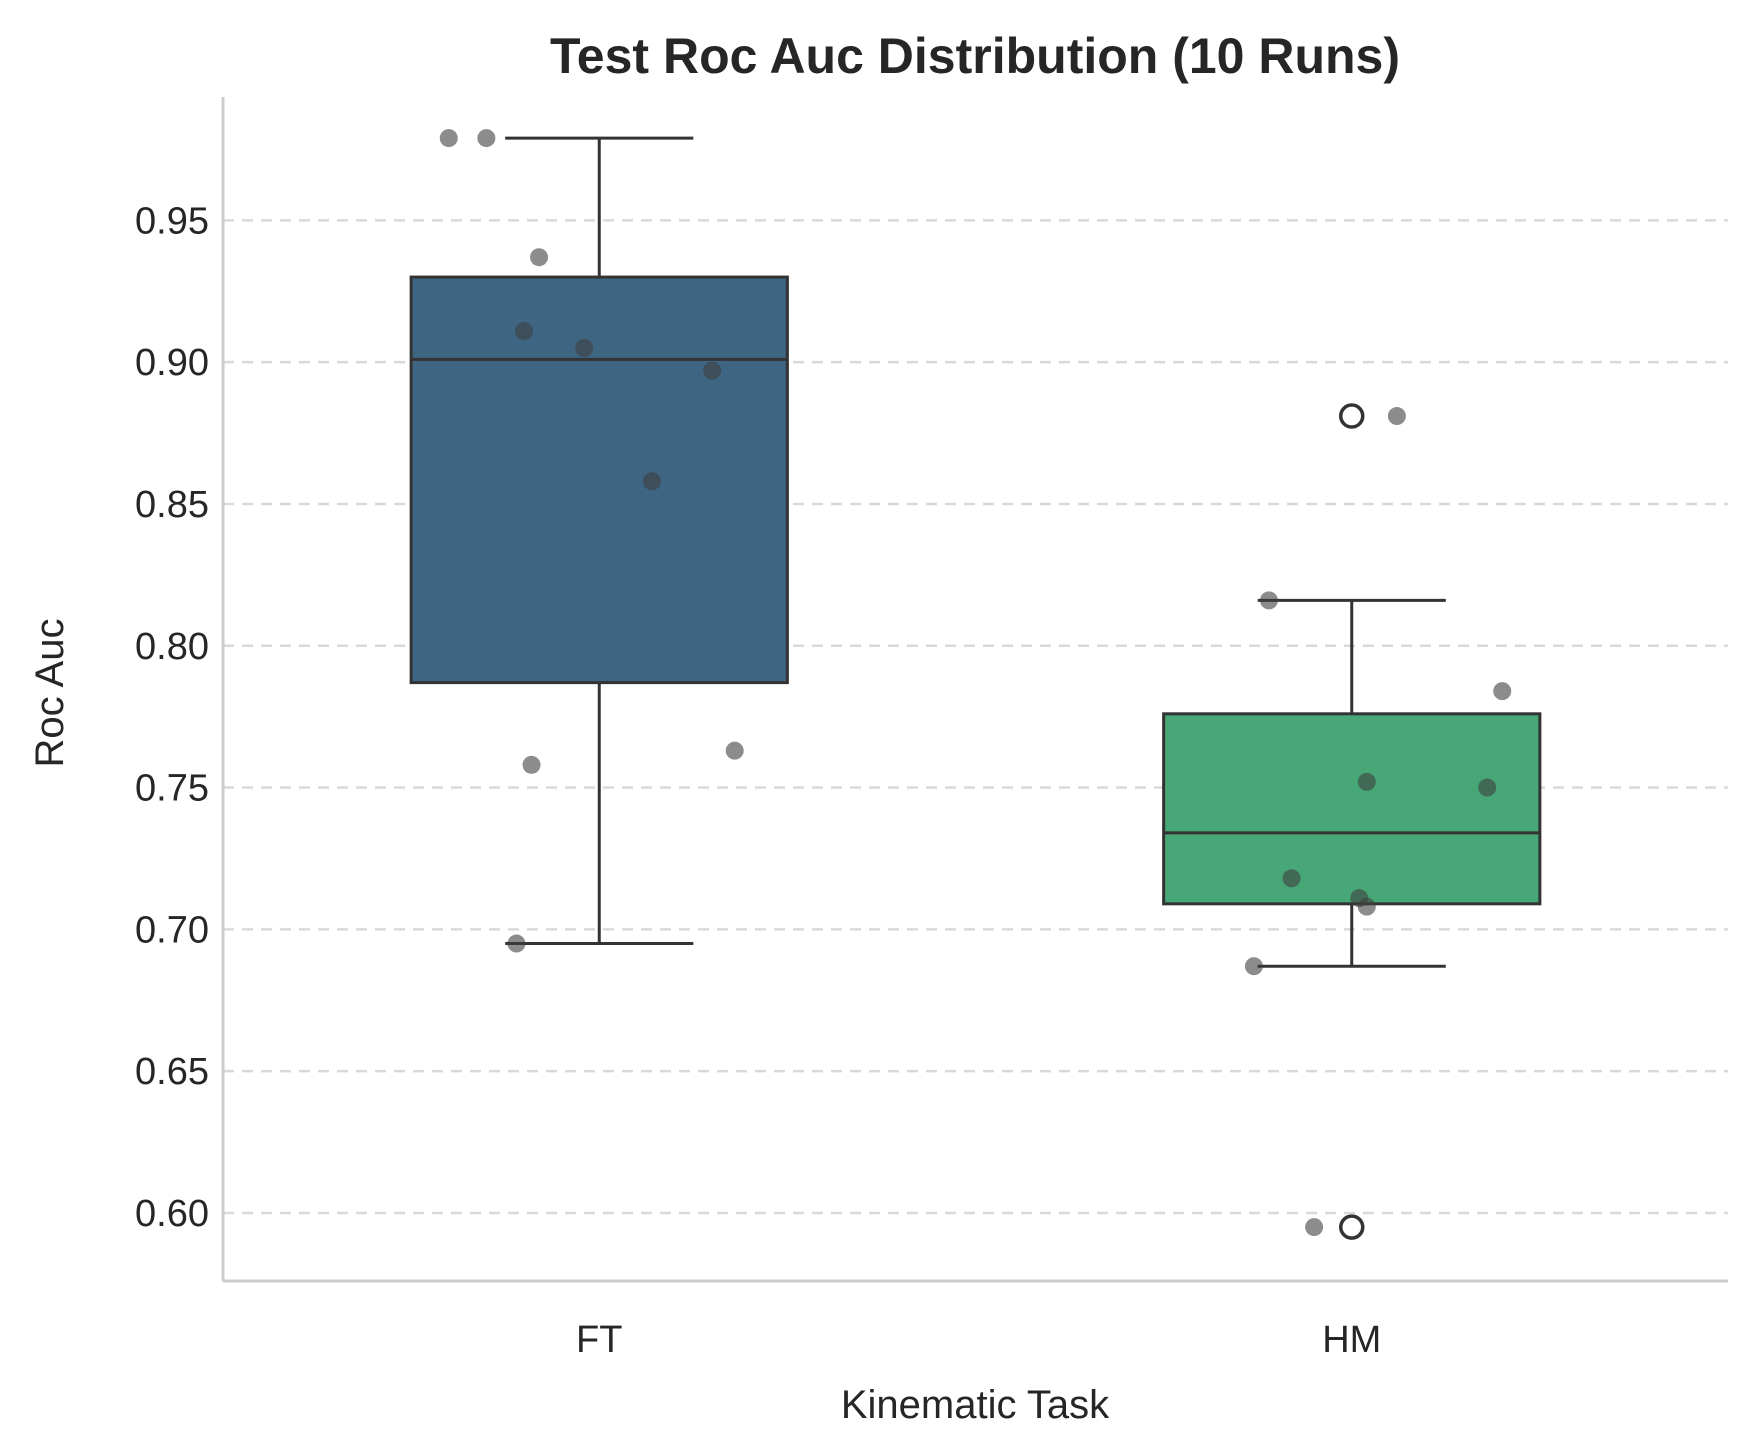  I want to click on y-tick-label: 0.80, so click(172, 647).